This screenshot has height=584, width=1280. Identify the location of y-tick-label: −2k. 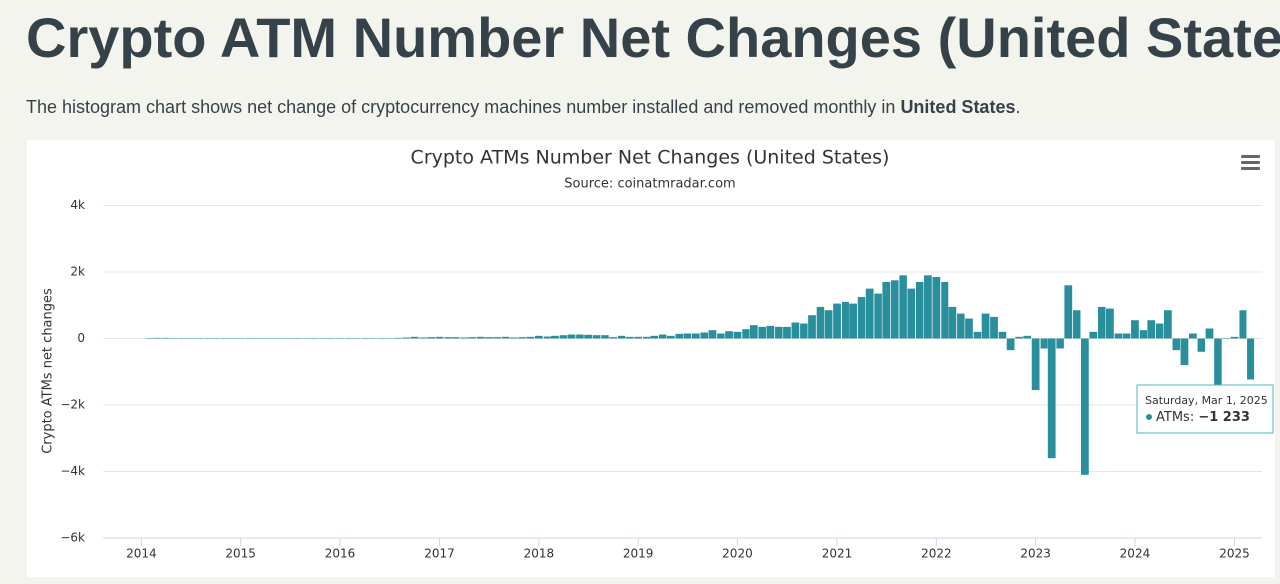
(72, 405).